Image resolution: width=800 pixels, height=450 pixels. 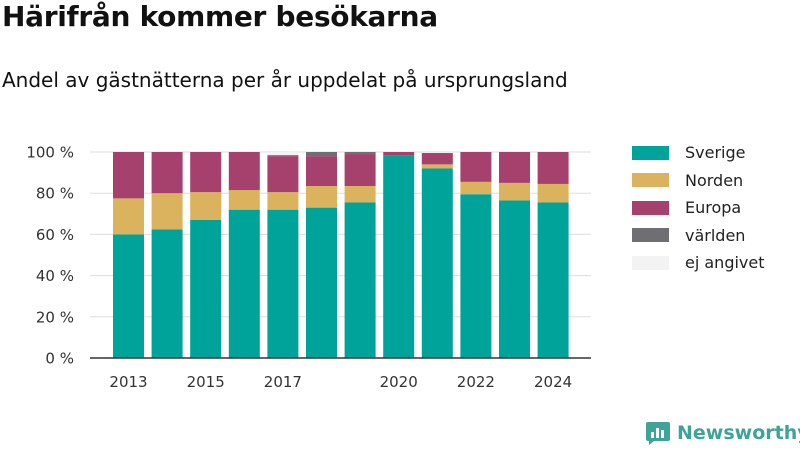 I want to click on bar-segment-norden-2024, so click(x=553, y=193).